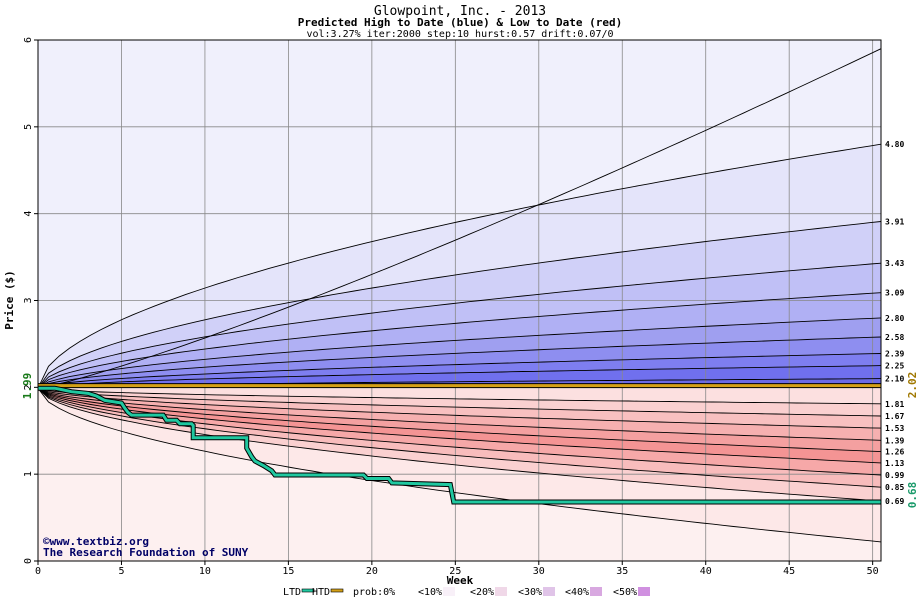 The image size is (920, 600). I want to click on copyright-symbol: ©, so click(46, 541).